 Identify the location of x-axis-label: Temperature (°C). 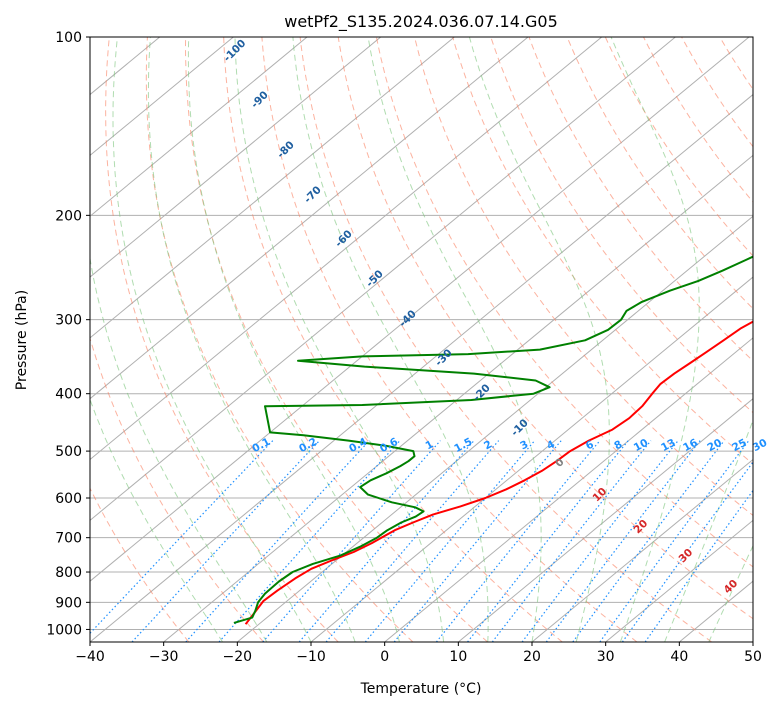
(421, 689).